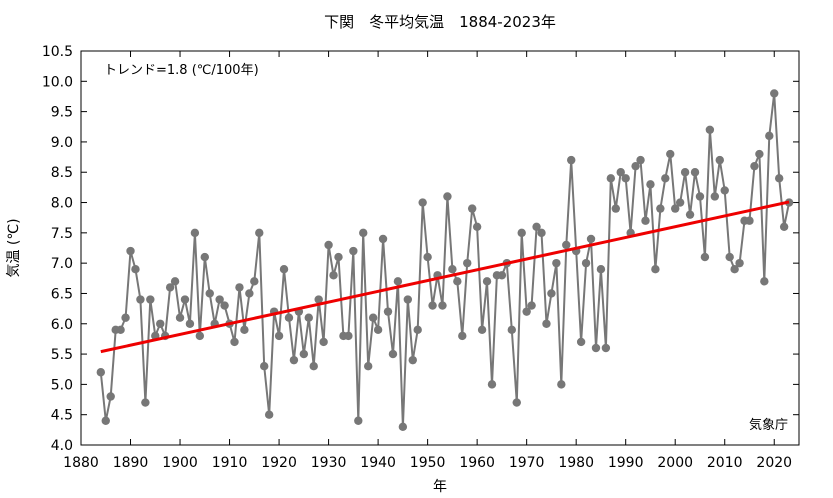  Describe the element at coordinates (81, 463) in the screenshot. I see `x-tick-label: 1880` at that location.